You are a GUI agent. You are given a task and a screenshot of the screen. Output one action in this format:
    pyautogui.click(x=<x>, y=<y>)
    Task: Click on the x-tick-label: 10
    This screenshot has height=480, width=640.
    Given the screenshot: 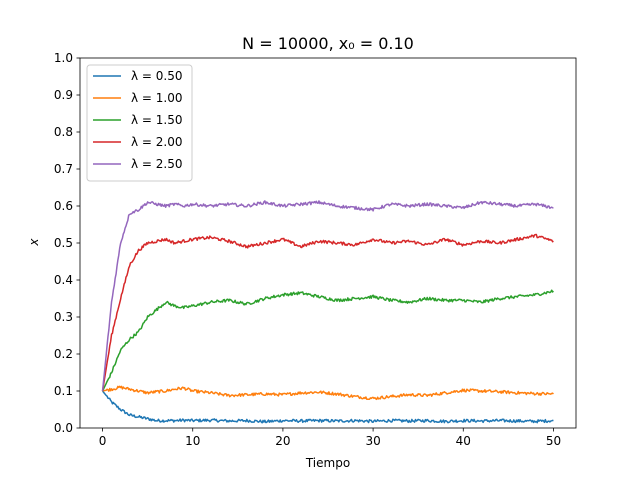 What is the action you would take?
    pyautogui.click(x=192, y=441)
    